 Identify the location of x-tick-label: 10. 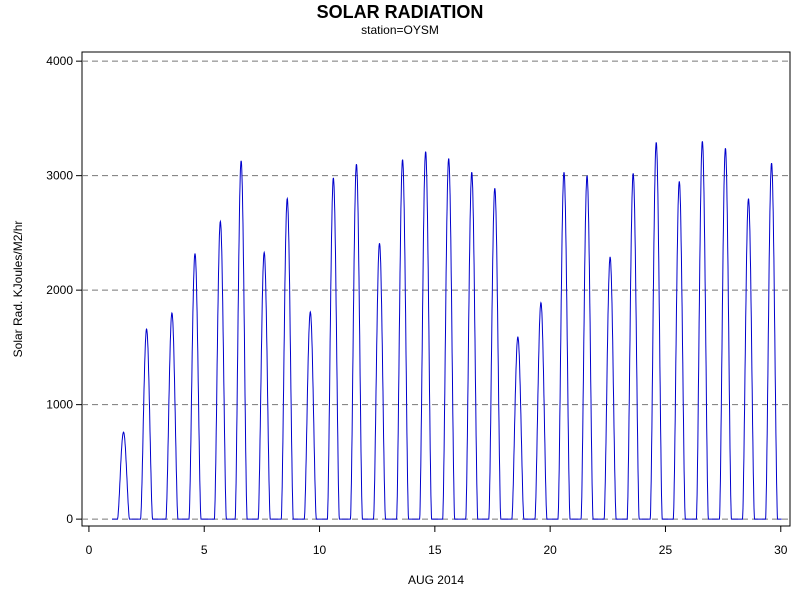
(320, 550).